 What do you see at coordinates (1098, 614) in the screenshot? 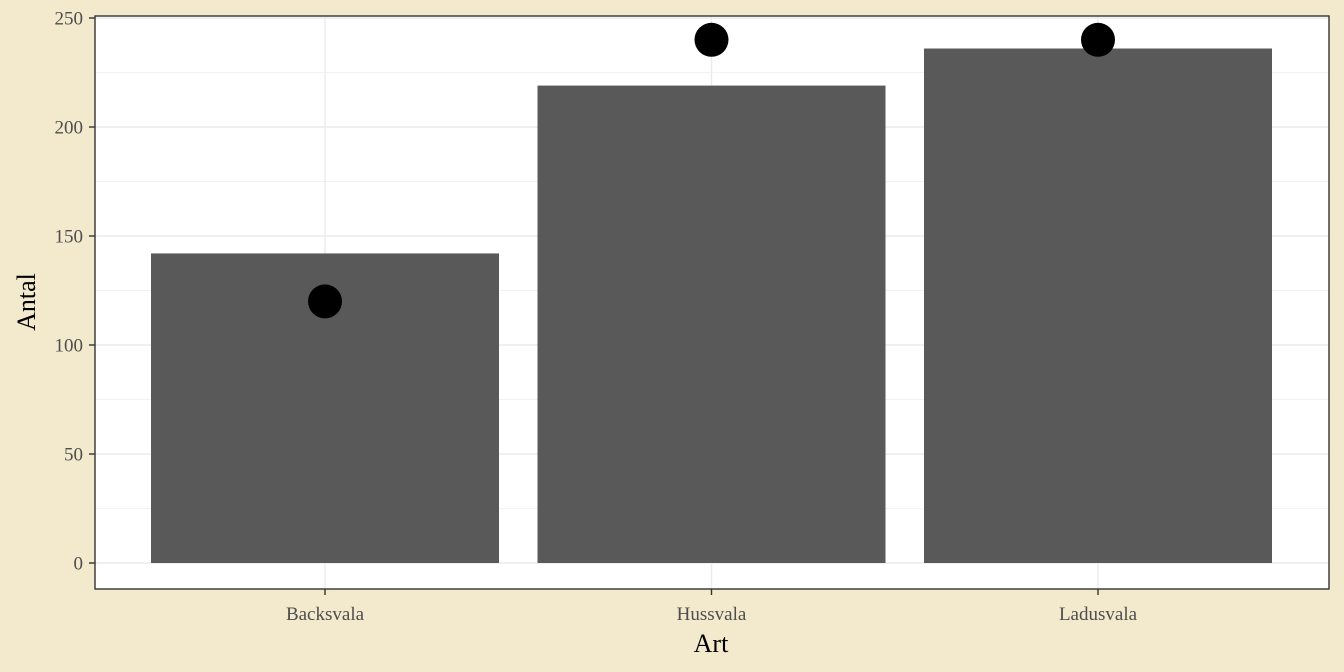
I see `x-tick-label: Ladusvala` at bounding box center [1098, 614].